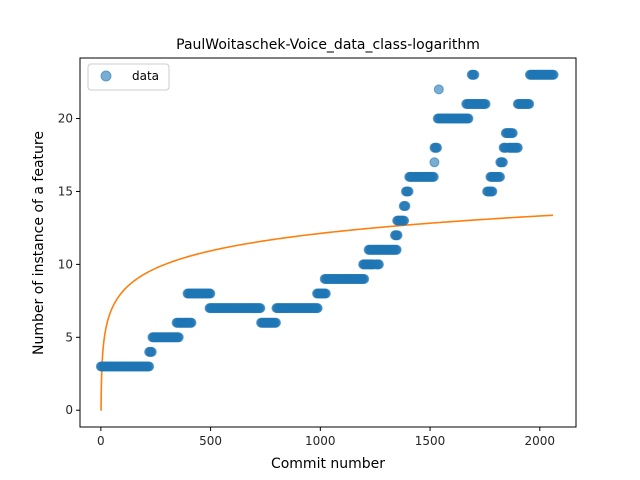 Image resolution: width=640 pixels, height=480 pixels. I want to click on x-tick-label: 2000, so click(540, 441).